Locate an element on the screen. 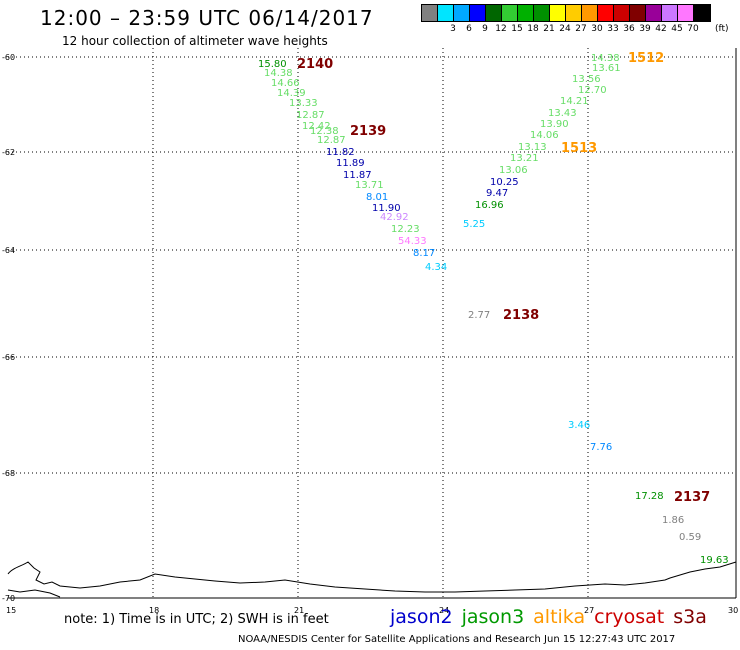  legend-tick-label: 15 is located at coordinates (517, 29).